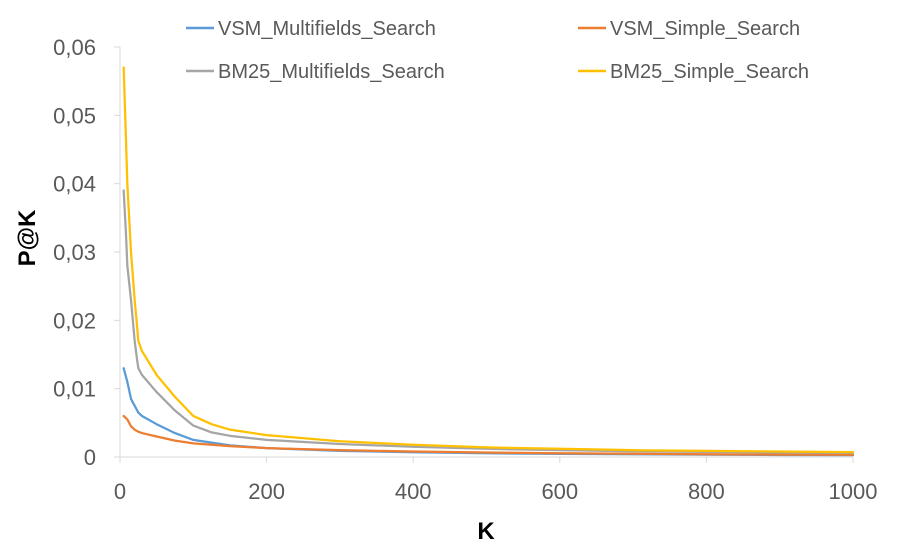 The width and height of the screenshot is (897, 550). What do you see at coordinates (74, 115) in the screenshot?
I see `y-tick-label: 0,05` at bounding box center [74, 115].